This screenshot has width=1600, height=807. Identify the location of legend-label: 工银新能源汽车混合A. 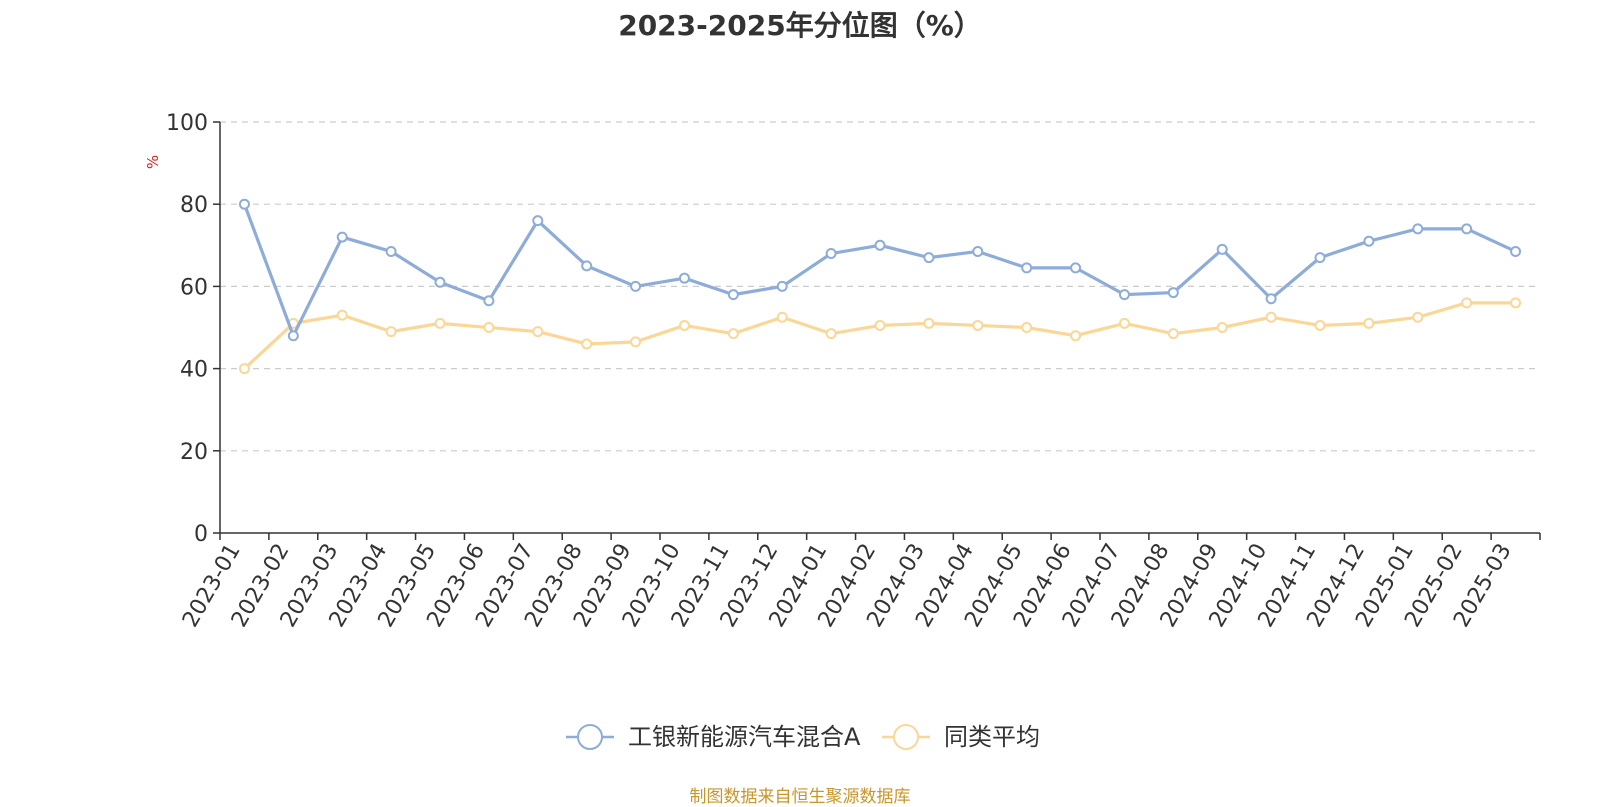
(744, 737).